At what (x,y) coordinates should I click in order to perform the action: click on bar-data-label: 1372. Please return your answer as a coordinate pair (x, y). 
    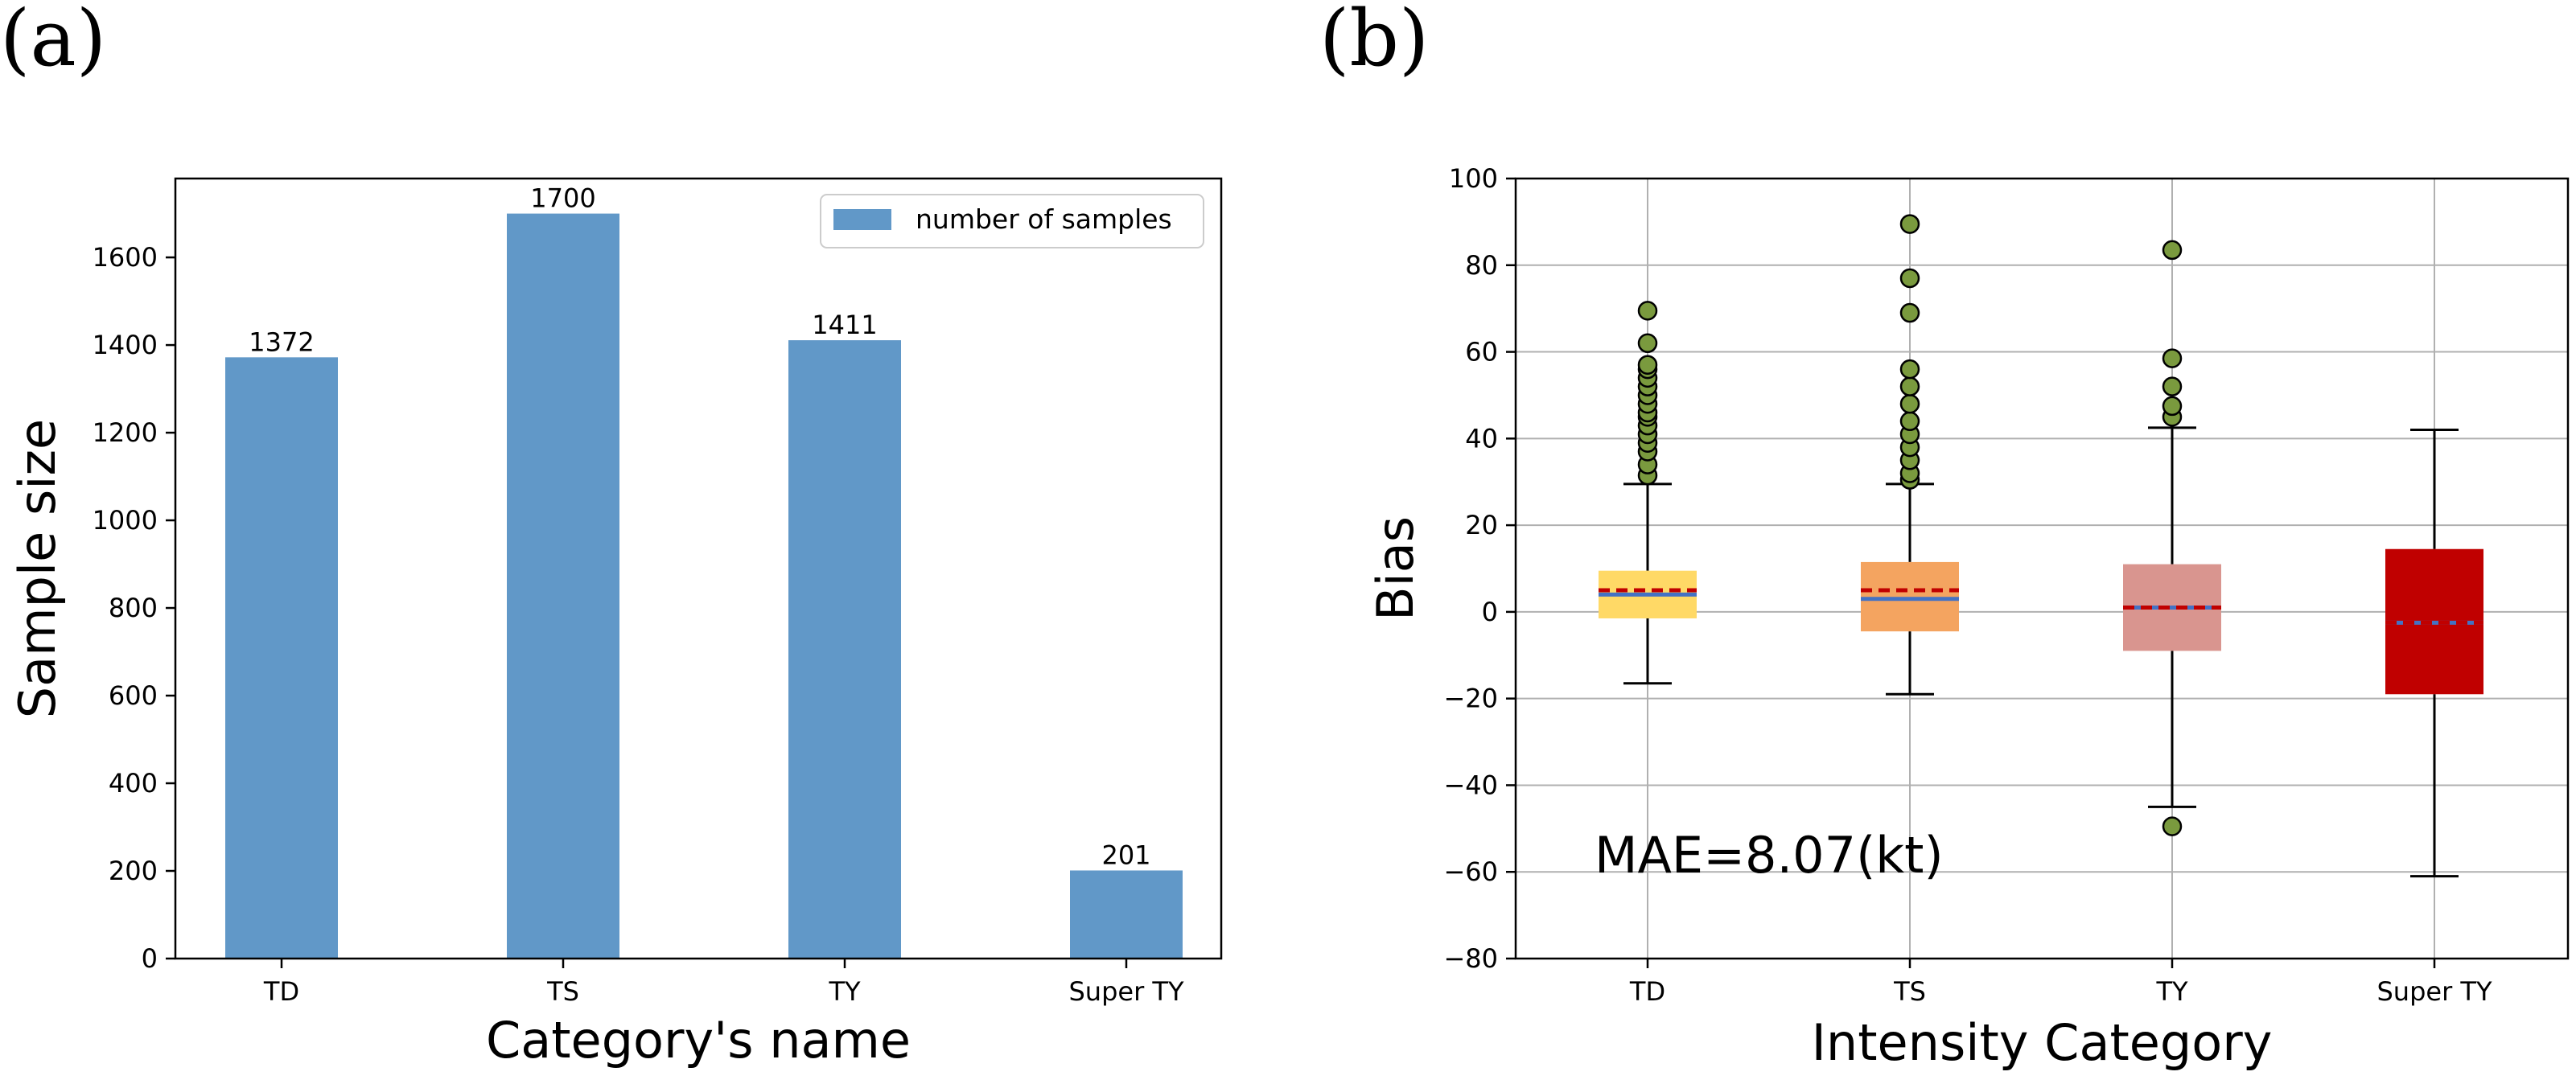
    Looking at the image, I should click on (281, 342).